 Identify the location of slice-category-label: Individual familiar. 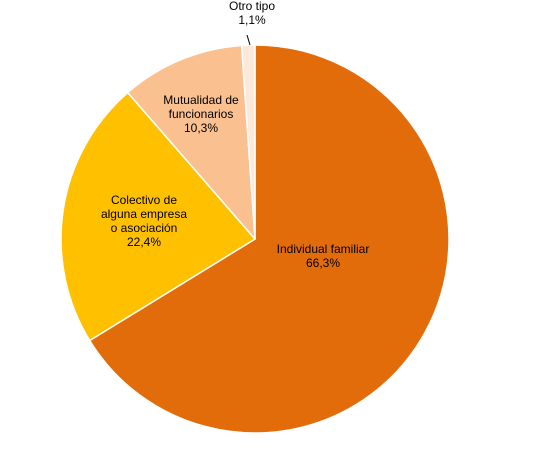
(323, 249).